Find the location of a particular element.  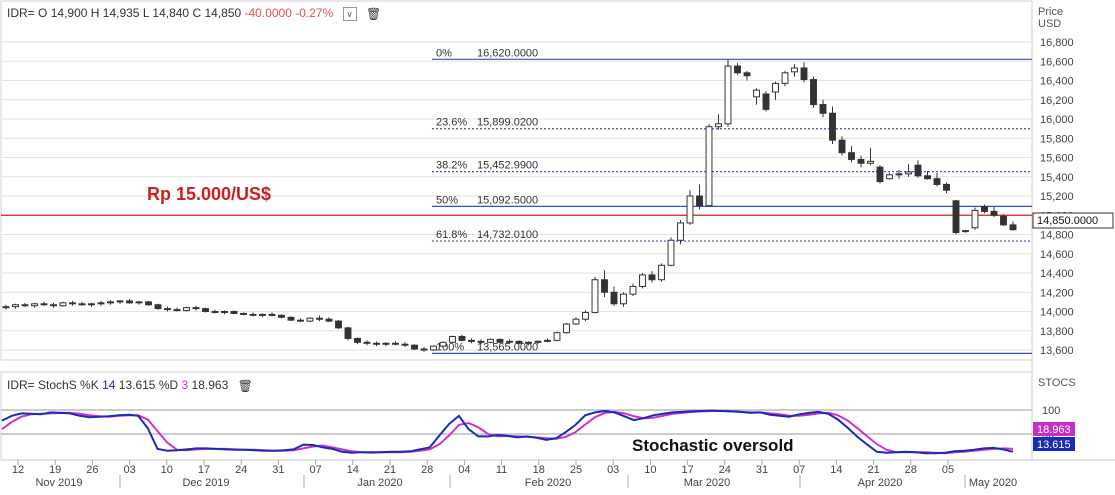

open-label: O is located at coordinates (43, 13).